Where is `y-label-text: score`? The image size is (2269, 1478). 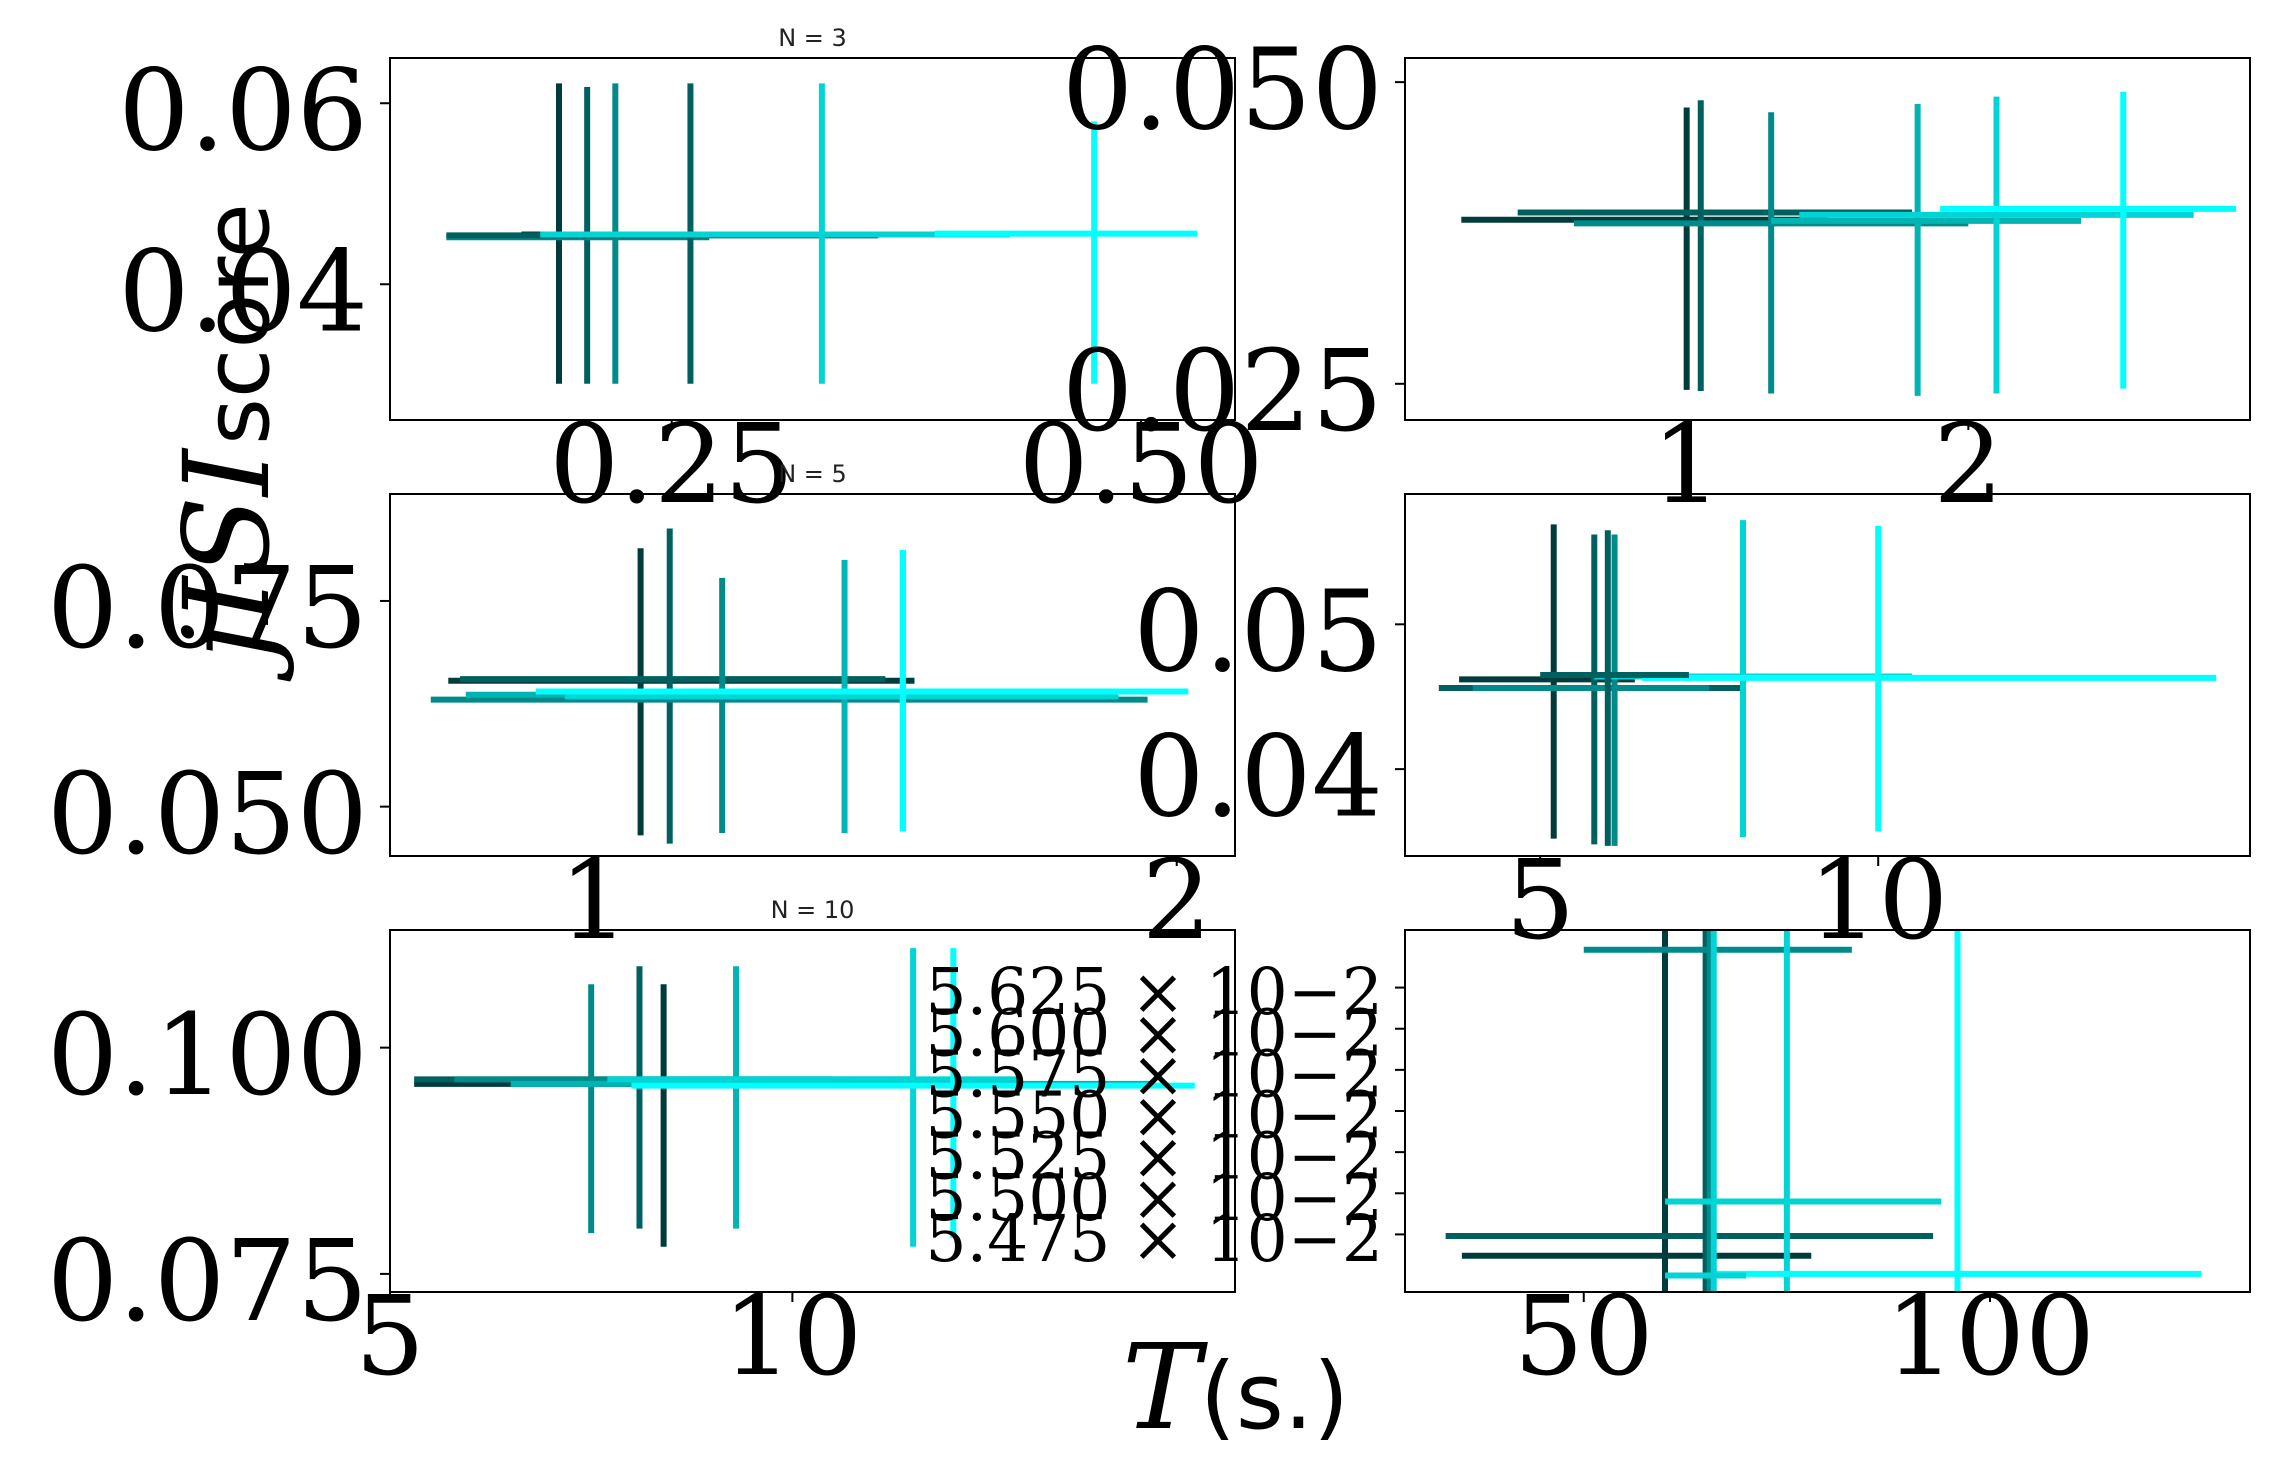 y-label-text: score is located at coordinates (237, 324).